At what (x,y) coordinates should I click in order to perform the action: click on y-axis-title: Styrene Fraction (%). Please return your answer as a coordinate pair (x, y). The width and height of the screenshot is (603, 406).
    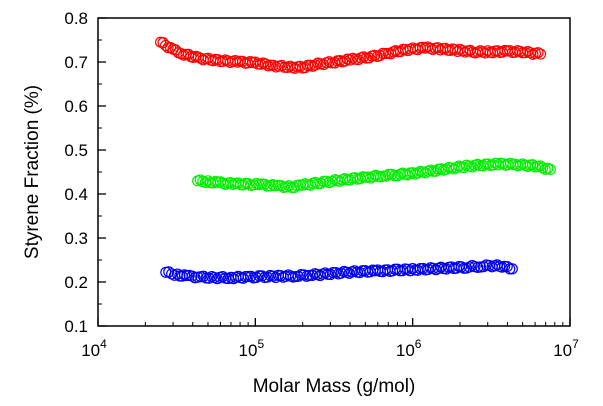
    Looking at the image, I should click on (32, 172).